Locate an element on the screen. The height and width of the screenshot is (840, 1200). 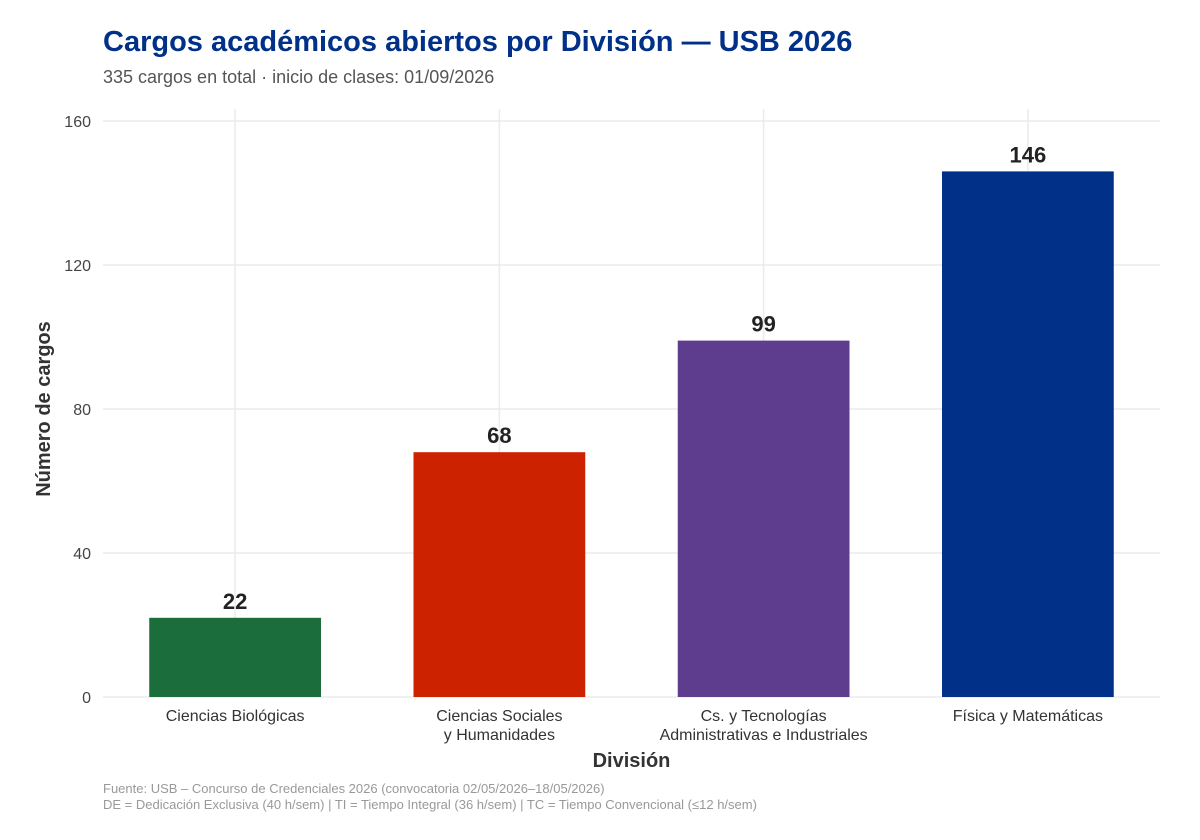
x-tick-label: Cs. y Tecnologías is located at coordinates (764, 716).